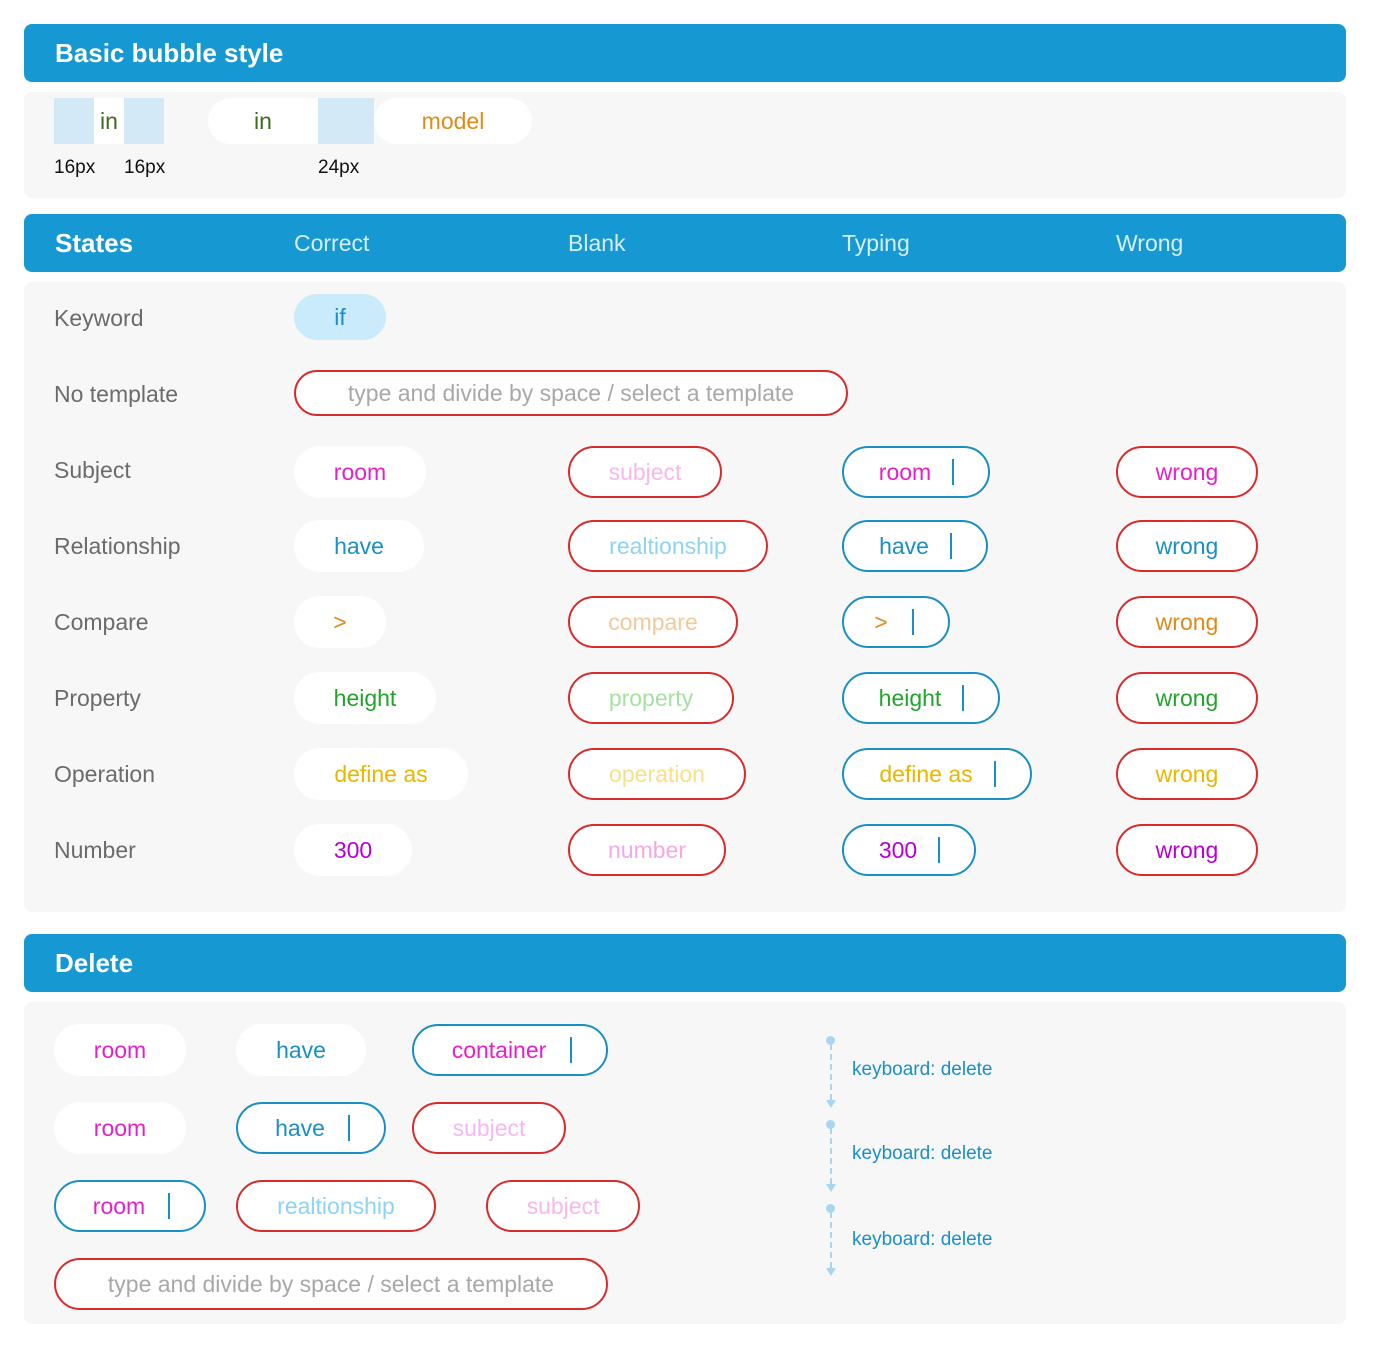  Describe the element at coordinates (896, 622) in the screenshot. I see `compare-typing-bubble: >` at that location.